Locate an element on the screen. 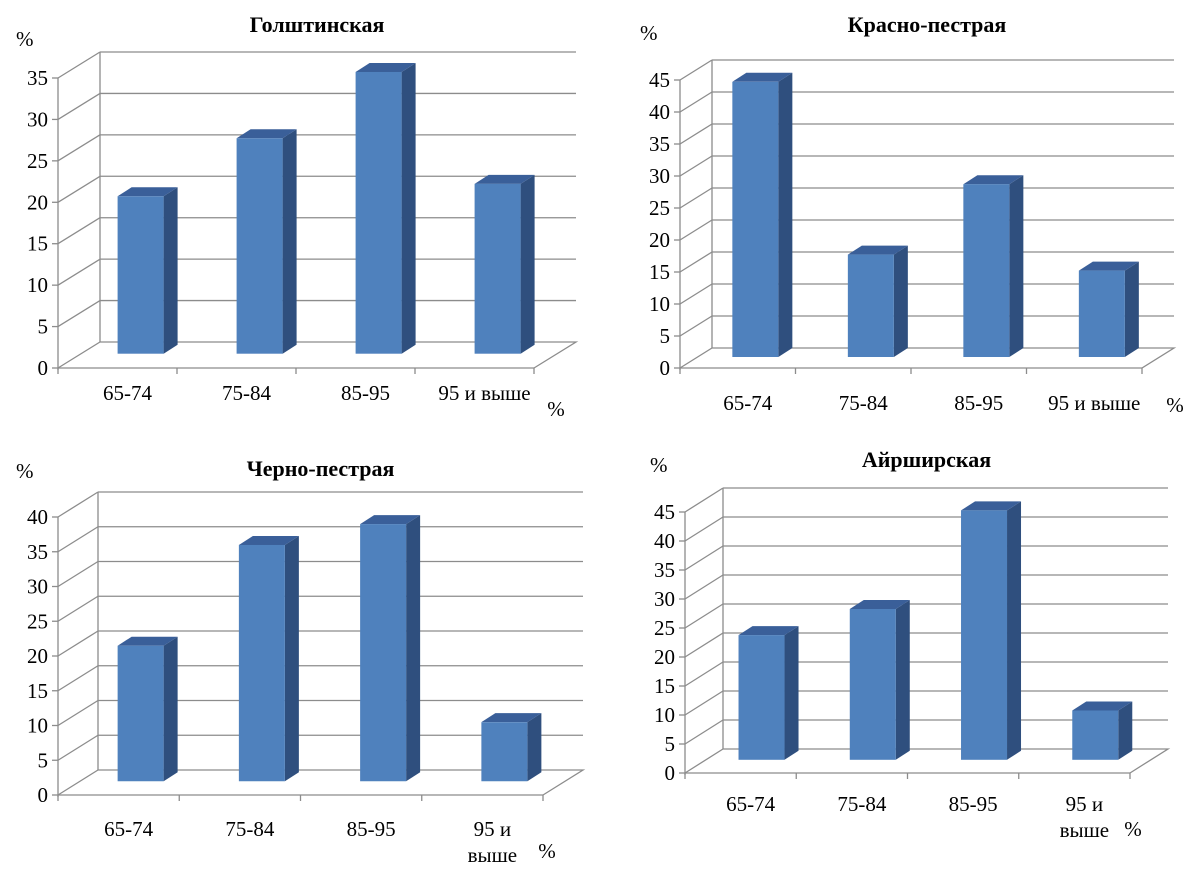  x-tick-label: 65-74 is located at coordinates (128, 829).